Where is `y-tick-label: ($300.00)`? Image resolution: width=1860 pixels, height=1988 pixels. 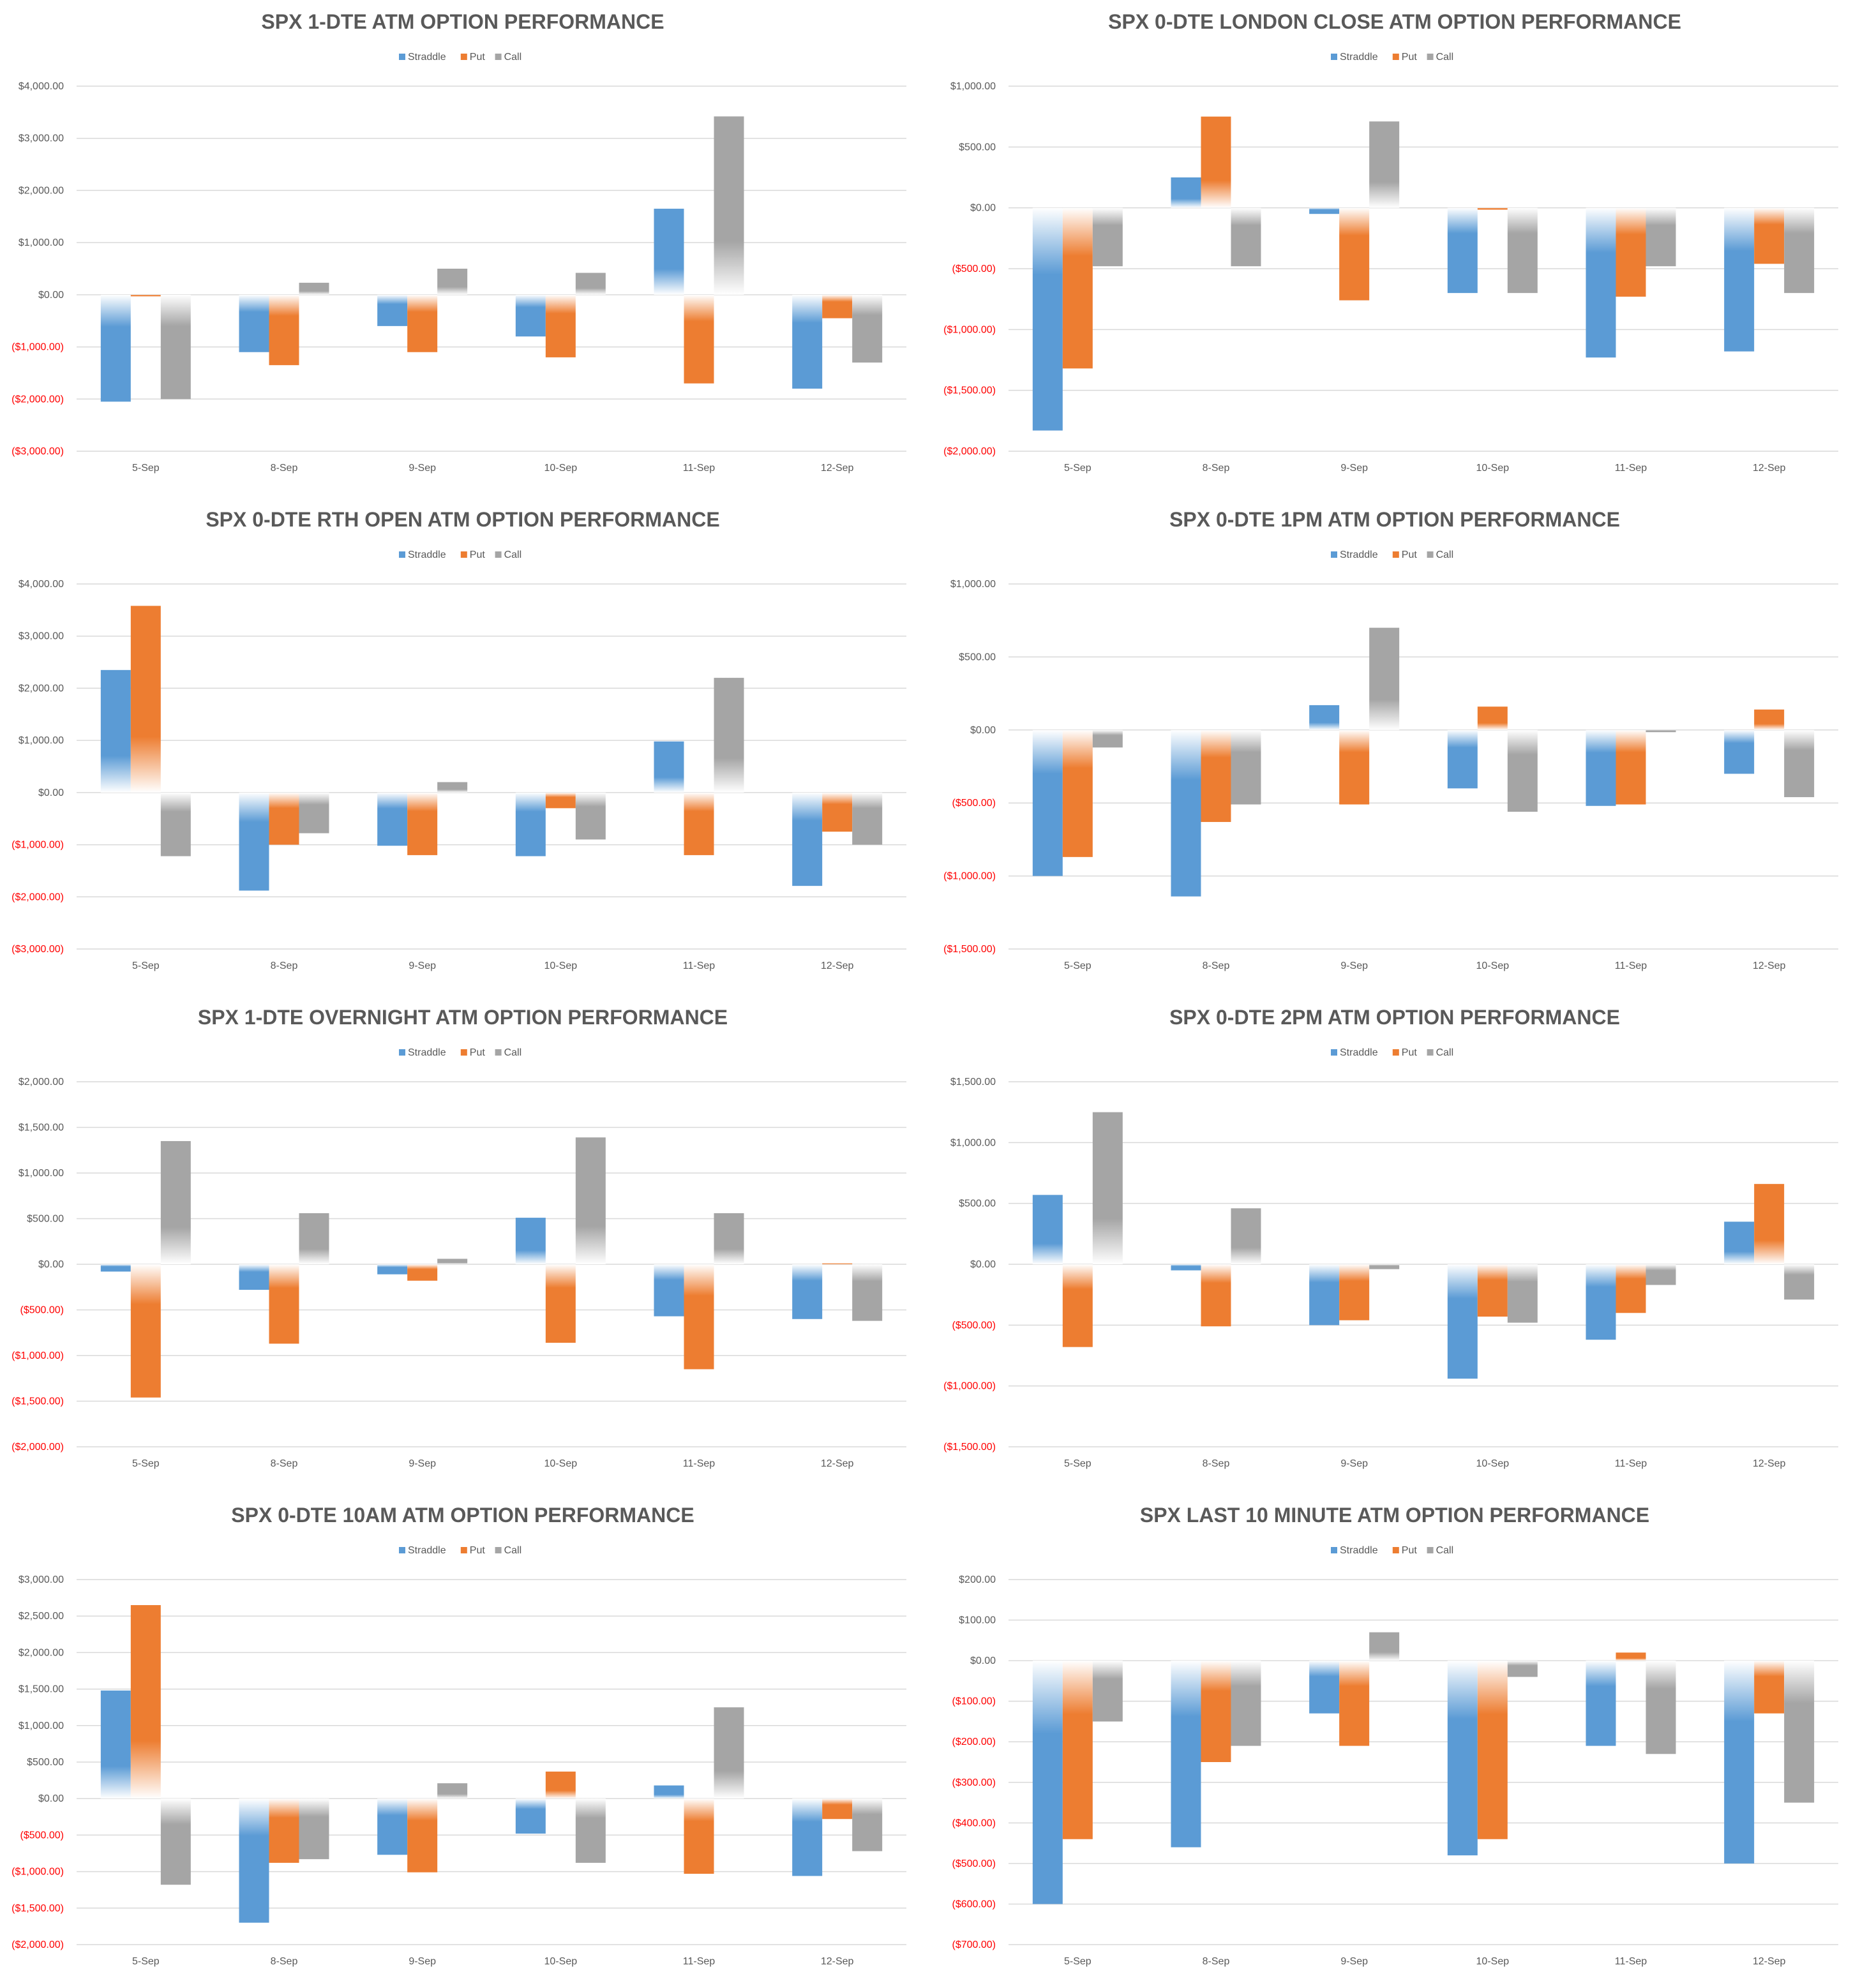
y-tick-label: ($300.00) is located at coordinates (974, 1782).